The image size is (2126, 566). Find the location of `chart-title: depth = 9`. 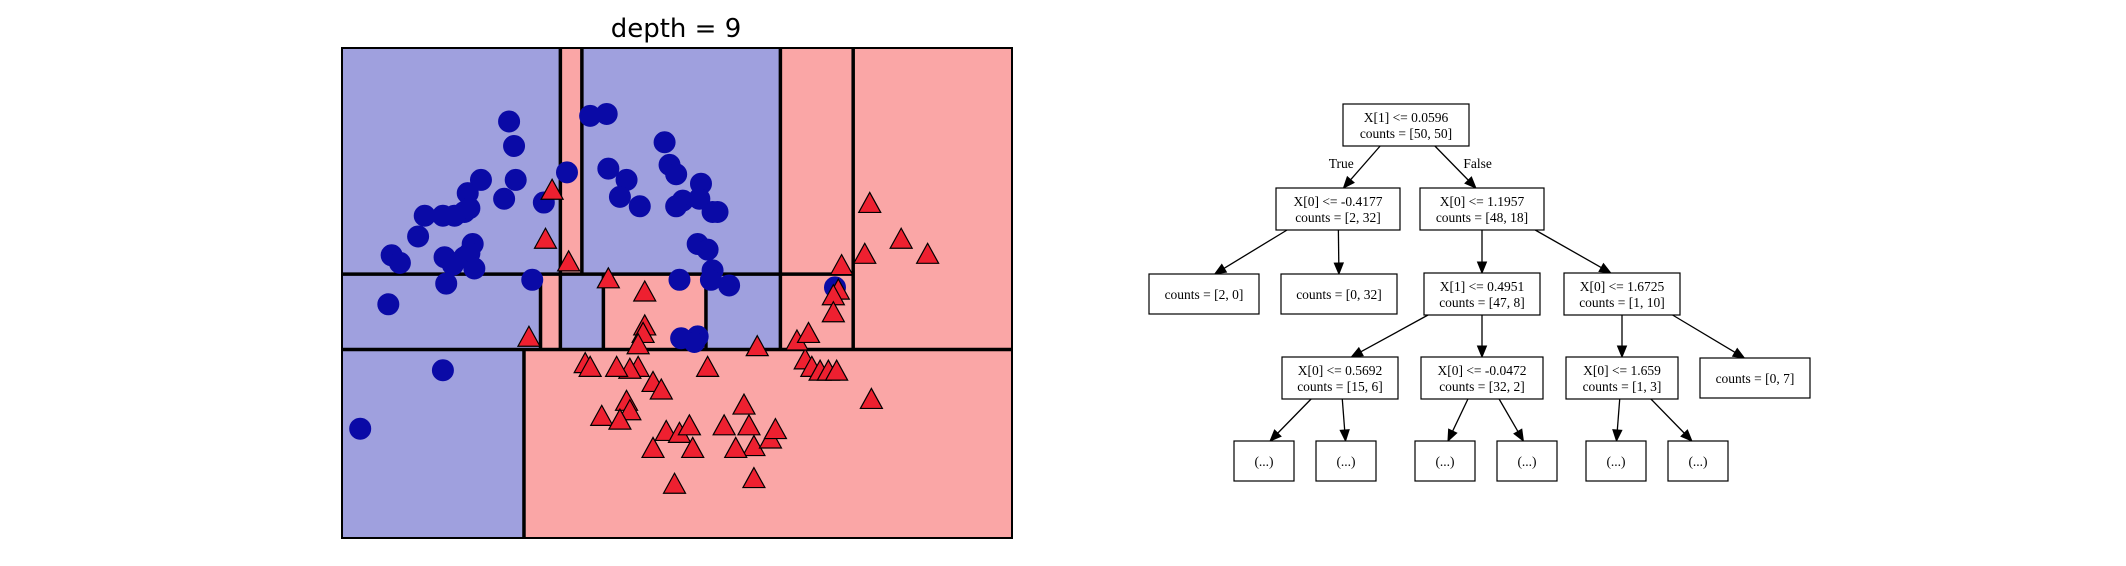

chart-title: depth = 9 is located at coordinates (676, 29).